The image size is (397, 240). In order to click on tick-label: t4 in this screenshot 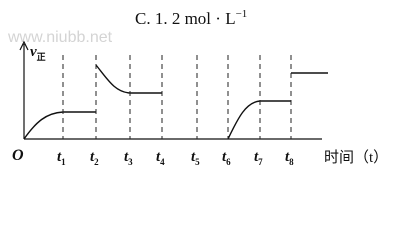, I will do `click(160, 158)`.